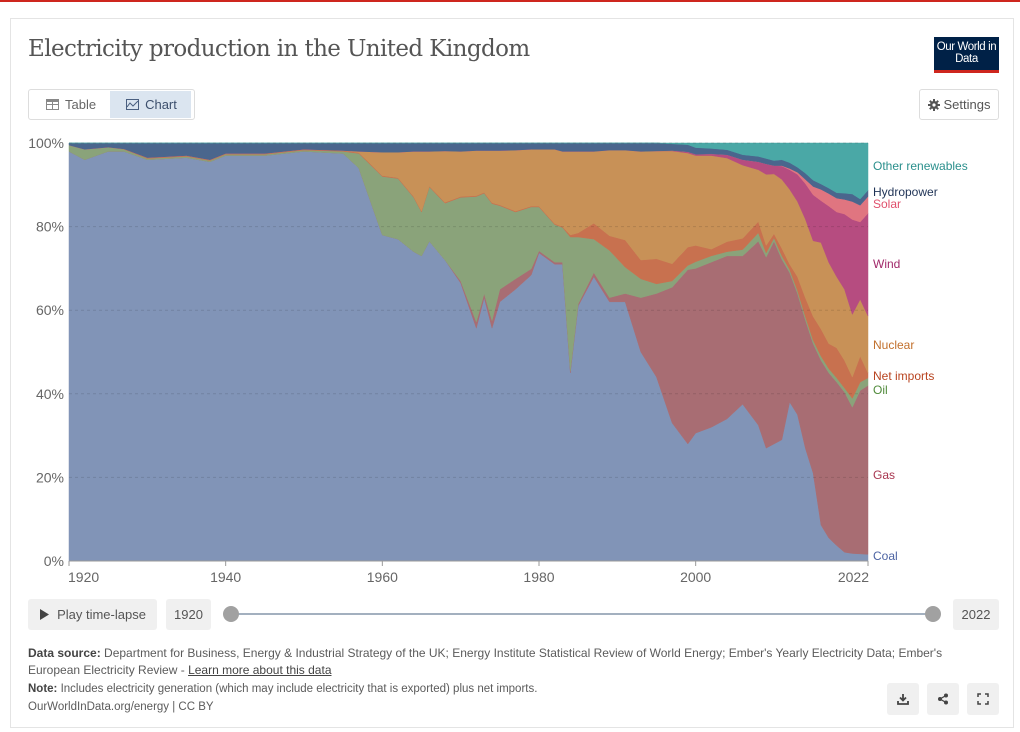 The height and width of the screenshot is (732, 1020). Describe the element at coordinates (695, 577) in the screenshot. I see `x-tick-label: 2000` at that location.